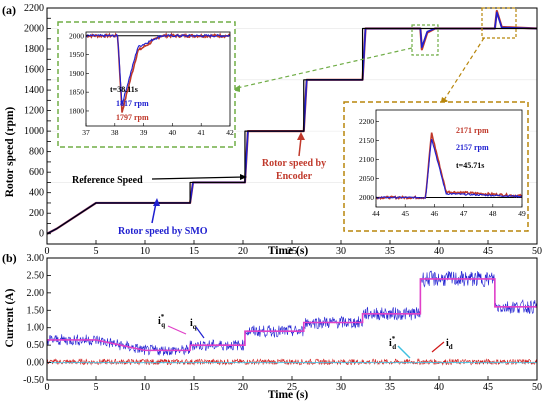 The width and height of the screenshot is (550, 403). What do you see at coordinates (376, 213) in the screenshot?
I see `inset-gold-x-tick-label-44: 44` at bounding box center [376, 213].